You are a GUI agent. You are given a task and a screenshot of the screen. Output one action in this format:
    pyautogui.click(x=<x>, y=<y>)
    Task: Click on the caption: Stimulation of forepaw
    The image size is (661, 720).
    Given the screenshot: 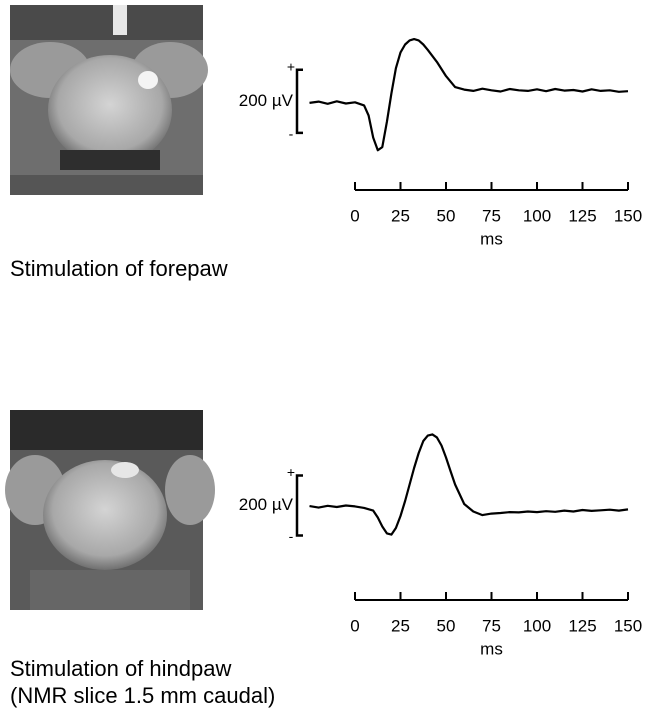 What is the action you would take?
    pyautogui.click(x=119, y=268)
    